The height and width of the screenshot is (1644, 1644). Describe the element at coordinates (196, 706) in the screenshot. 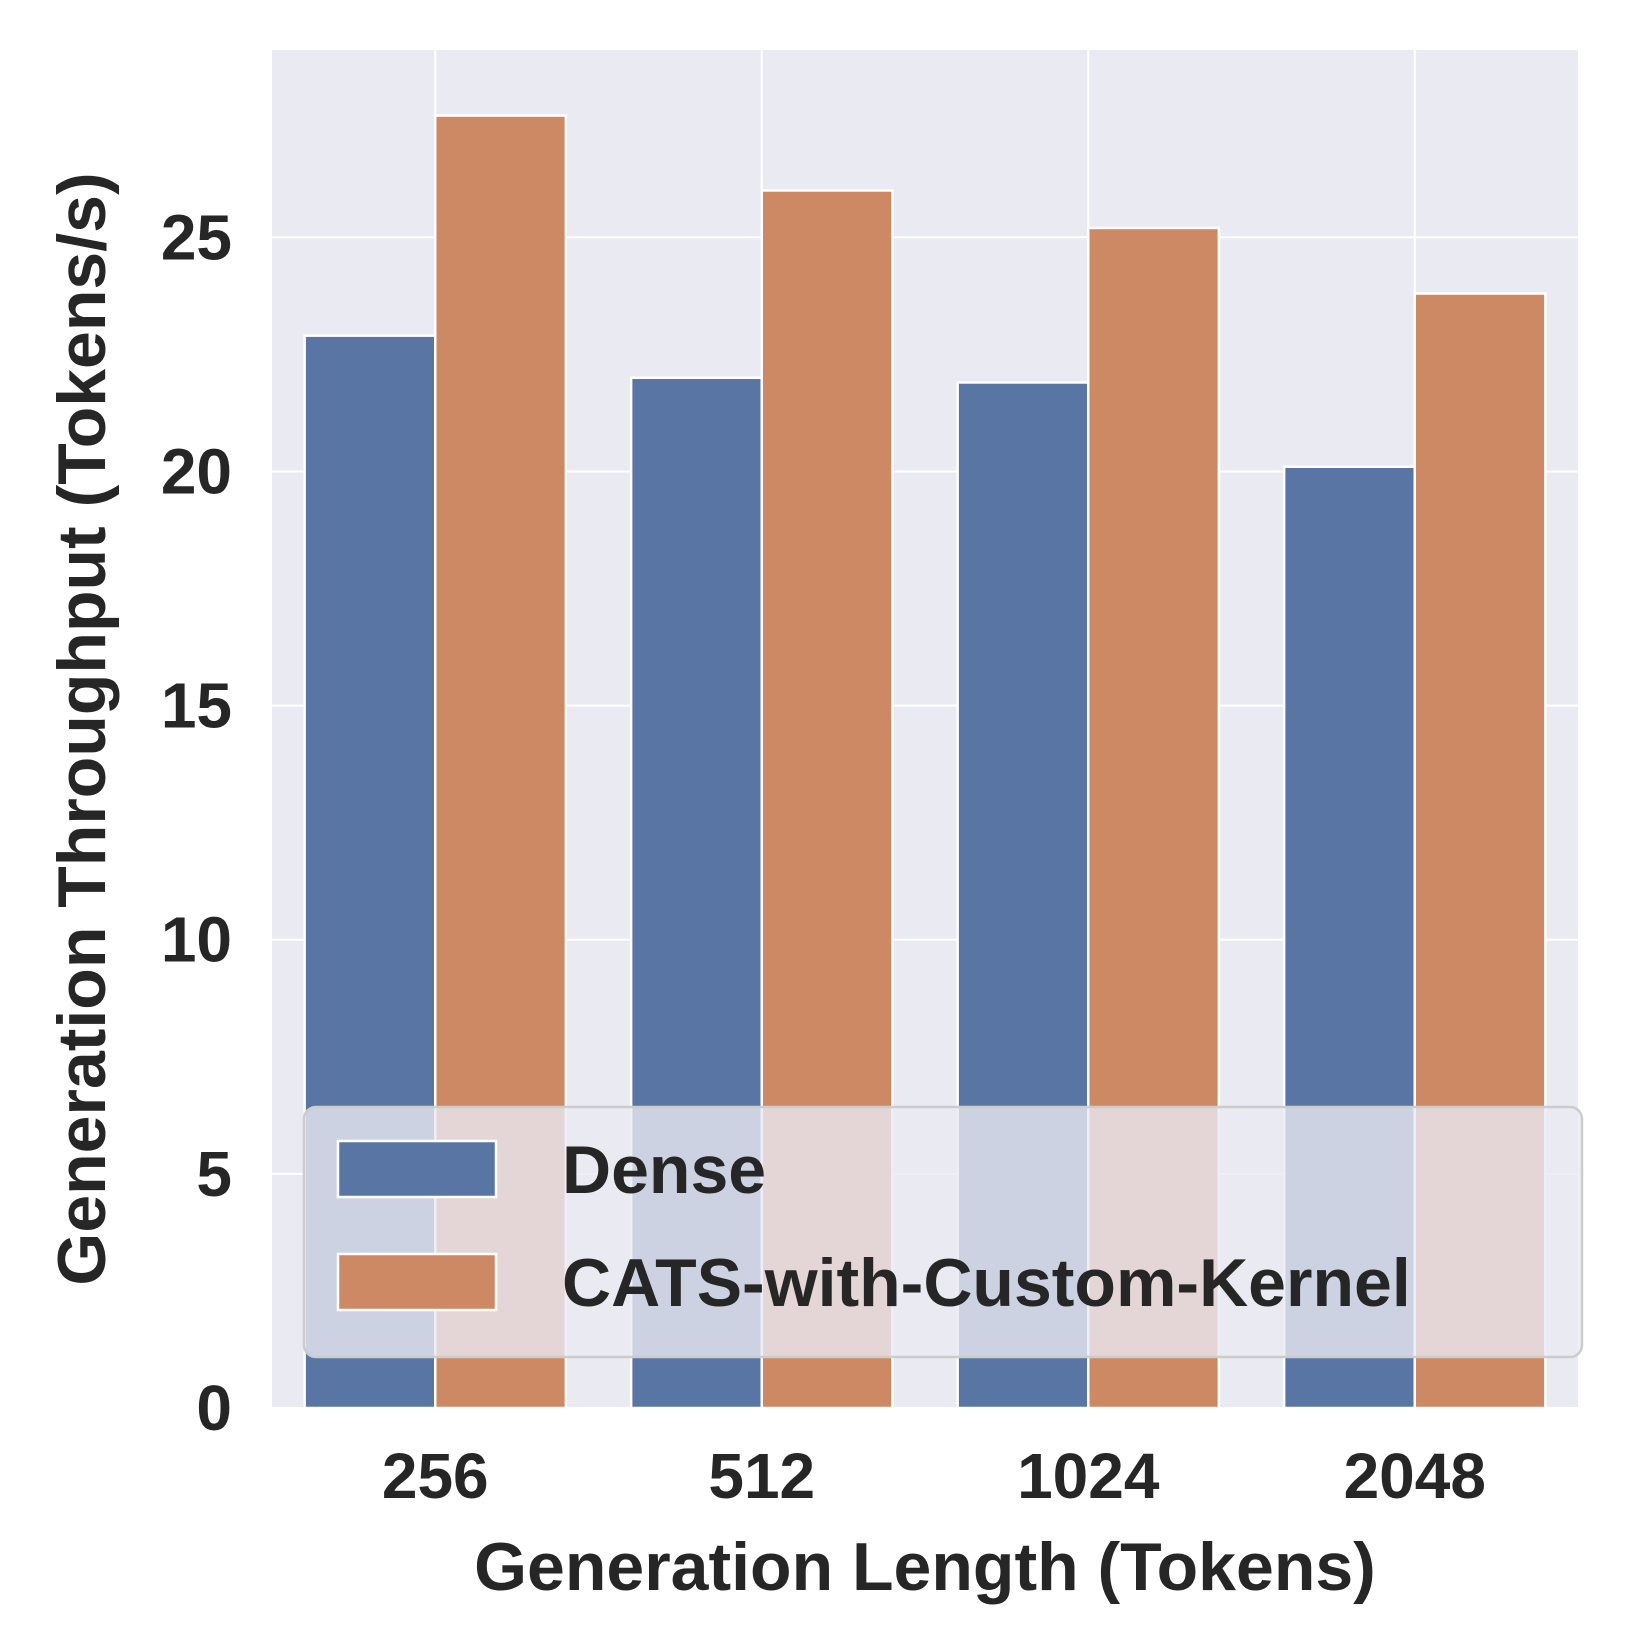

I see `y-tick-label: 15` at that location.